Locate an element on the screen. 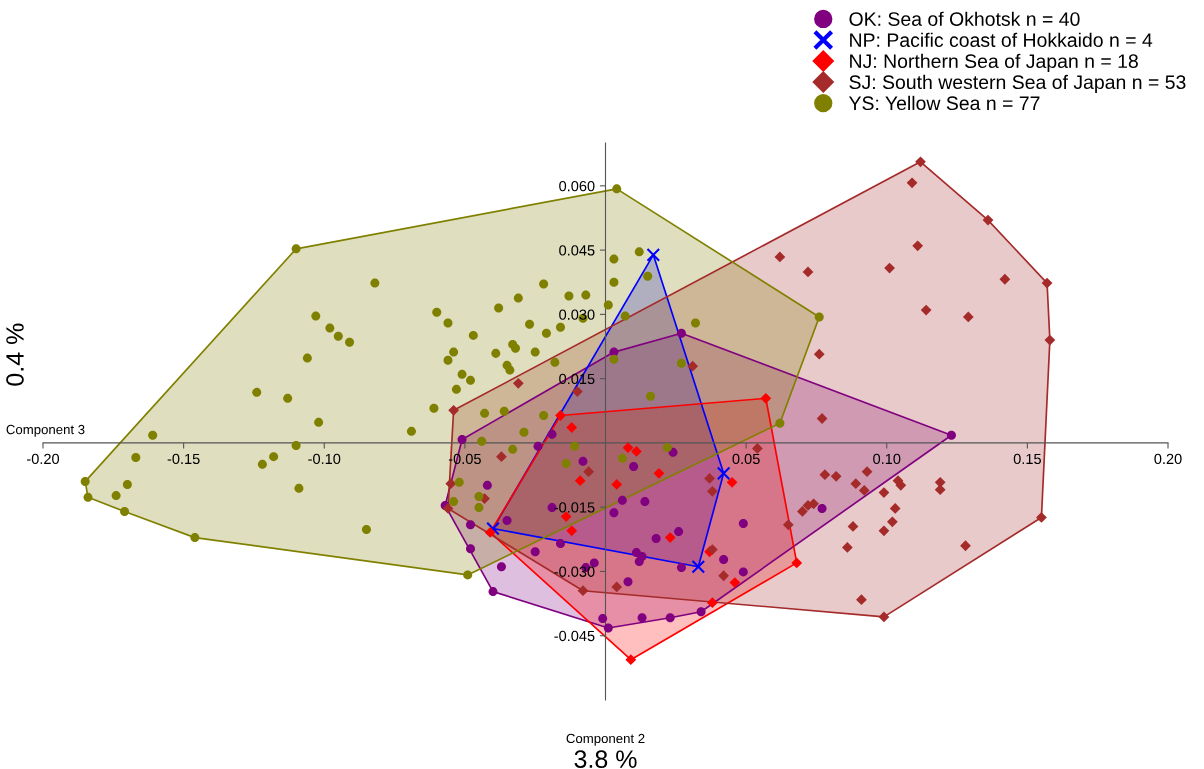 This screenshot has width=1204, height=769. legend-label: YS: Yellow Sea n = 77 is located at coordinates (944, 103).